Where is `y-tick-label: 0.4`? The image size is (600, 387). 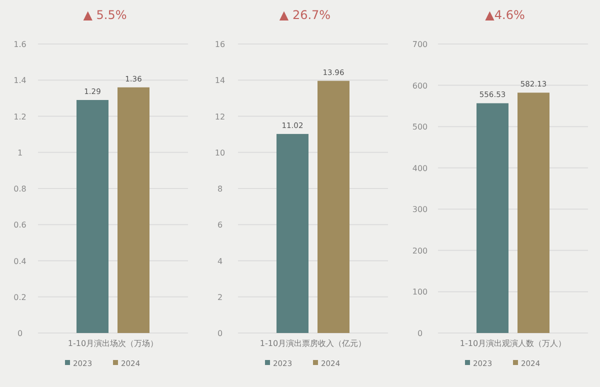
y-tick-label: 0.4 is located at coordinates (20, 261).